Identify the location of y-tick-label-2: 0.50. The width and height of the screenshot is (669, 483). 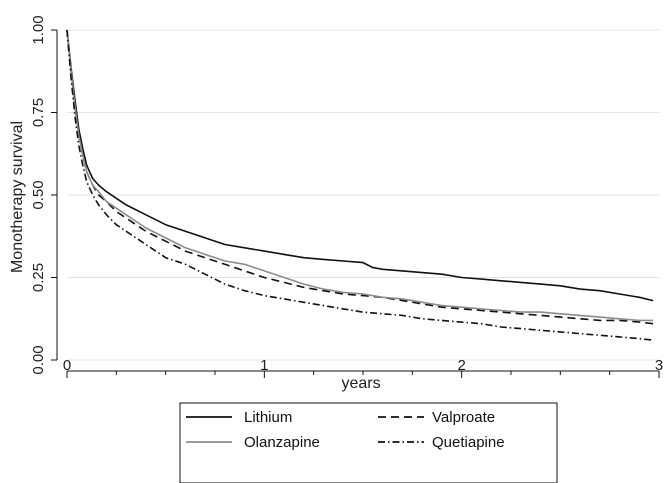
(38, 194).